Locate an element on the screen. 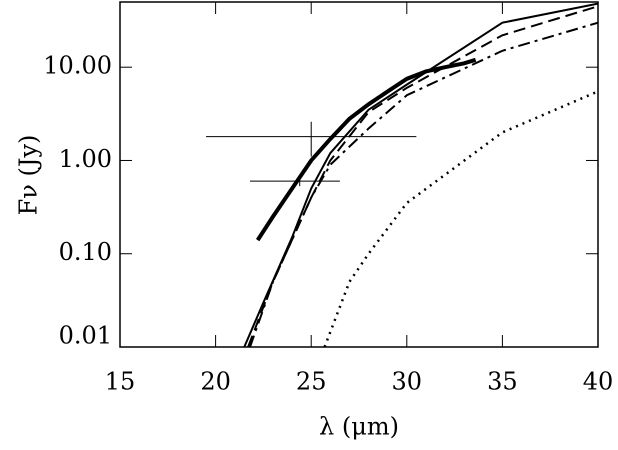  y-tick-label: 10.00 is located at coordinates (77, 66).